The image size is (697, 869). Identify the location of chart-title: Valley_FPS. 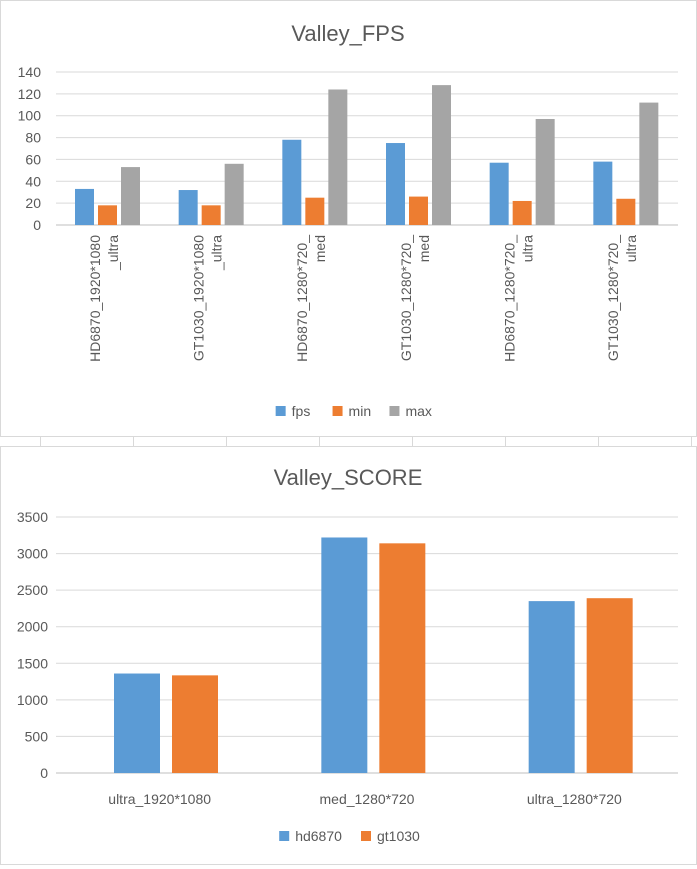
(347, 33).